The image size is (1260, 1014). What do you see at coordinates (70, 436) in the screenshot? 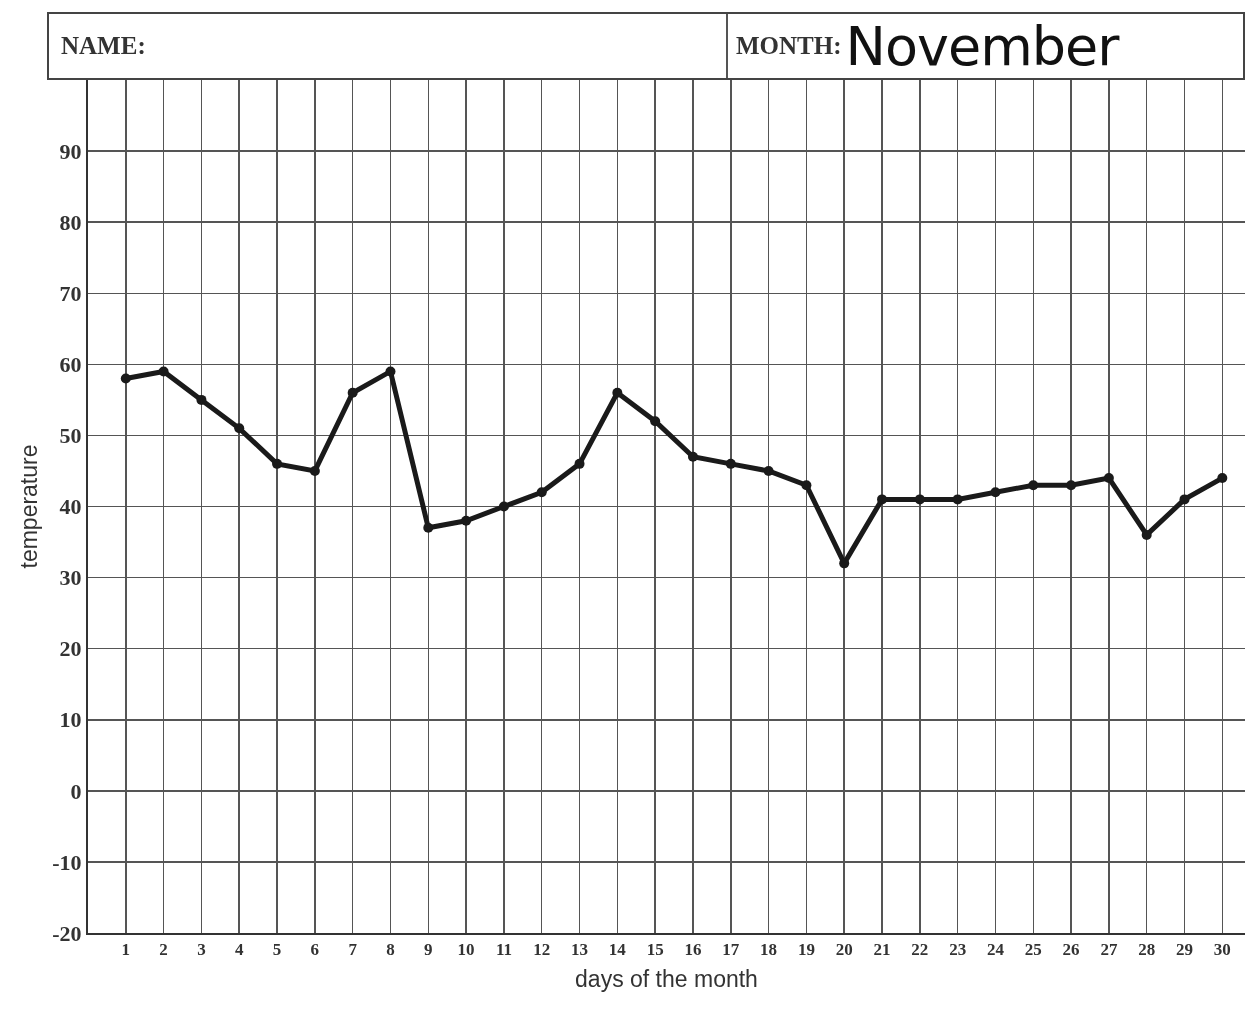
I see `y-tick-label: 50` at bounding box center [70, 436].